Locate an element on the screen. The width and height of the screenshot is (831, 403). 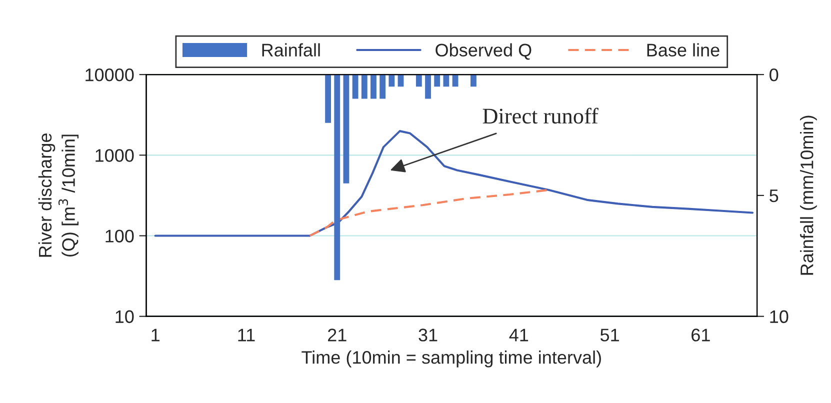
y-tick-label: 10000 is located at coordinates (110, 75).